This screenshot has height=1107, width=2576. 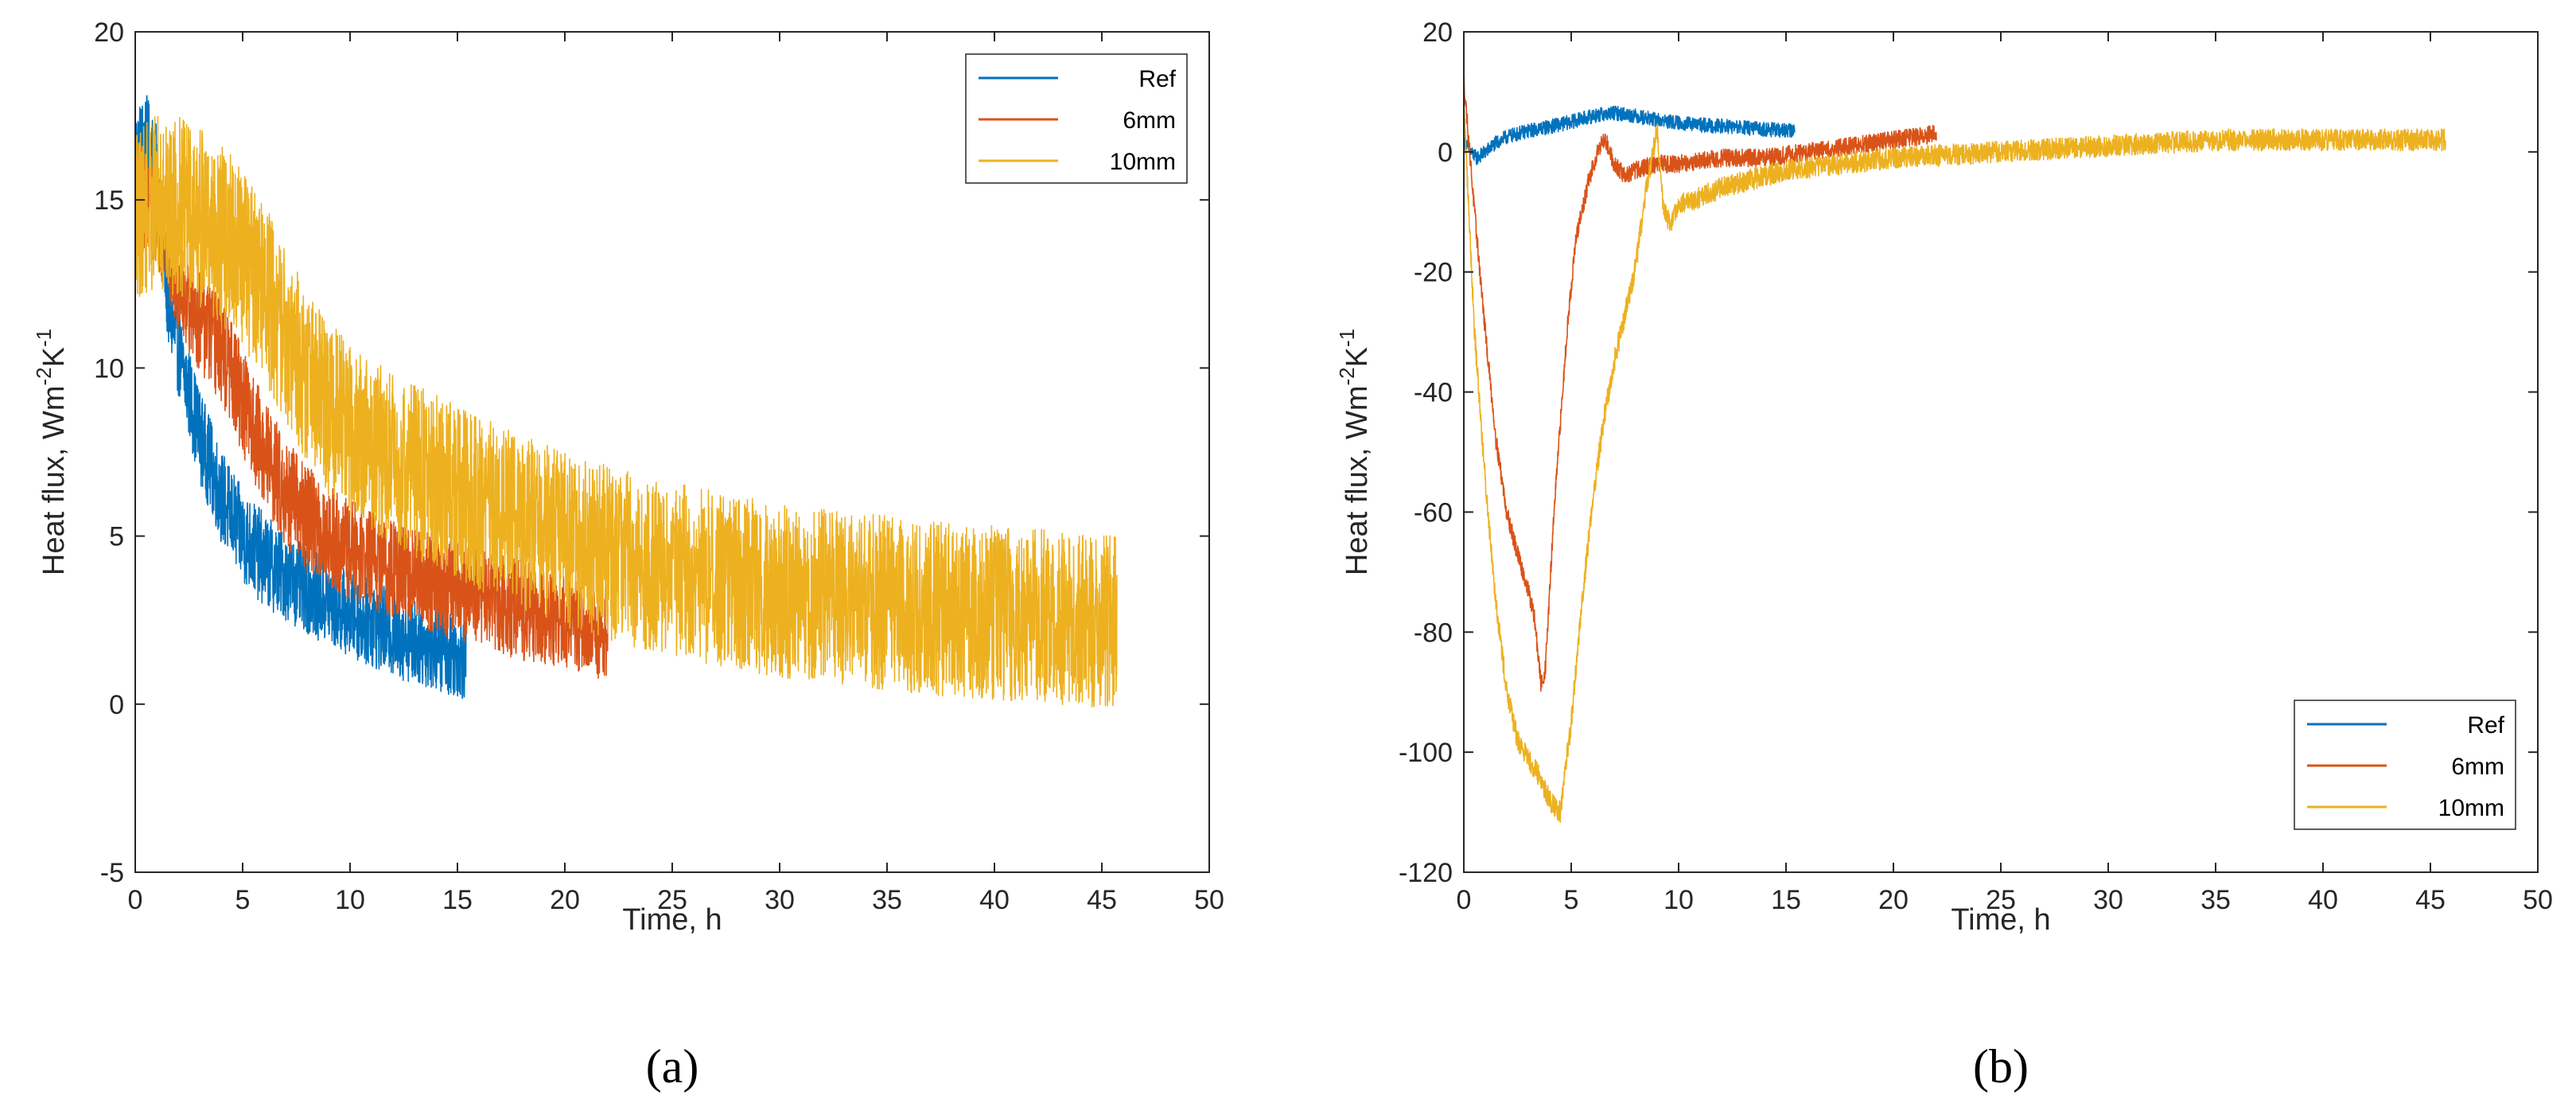 What do you see at coordinates (1786, 900) in the screenshot?
I see `chart-b-x-tick-label: 15` at bounding box center [1786, 900].